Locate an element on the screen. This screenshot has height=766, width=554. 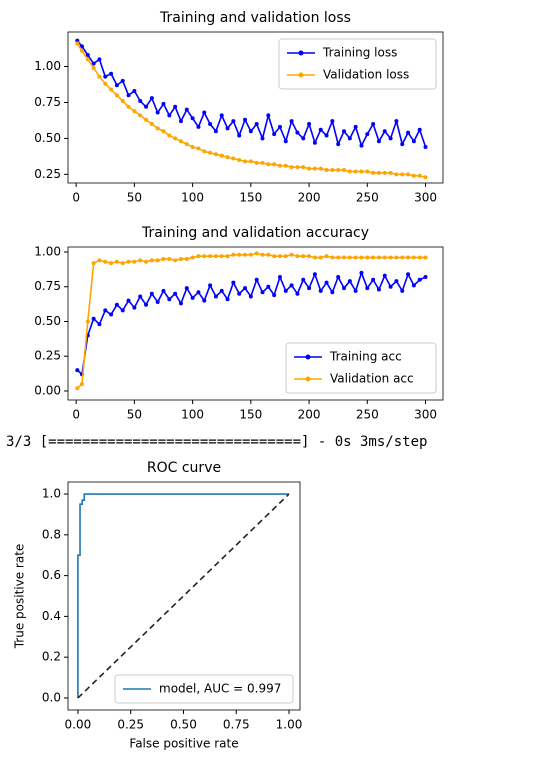
y-tick-label: 0.8 is located at coordinates (51, 534).